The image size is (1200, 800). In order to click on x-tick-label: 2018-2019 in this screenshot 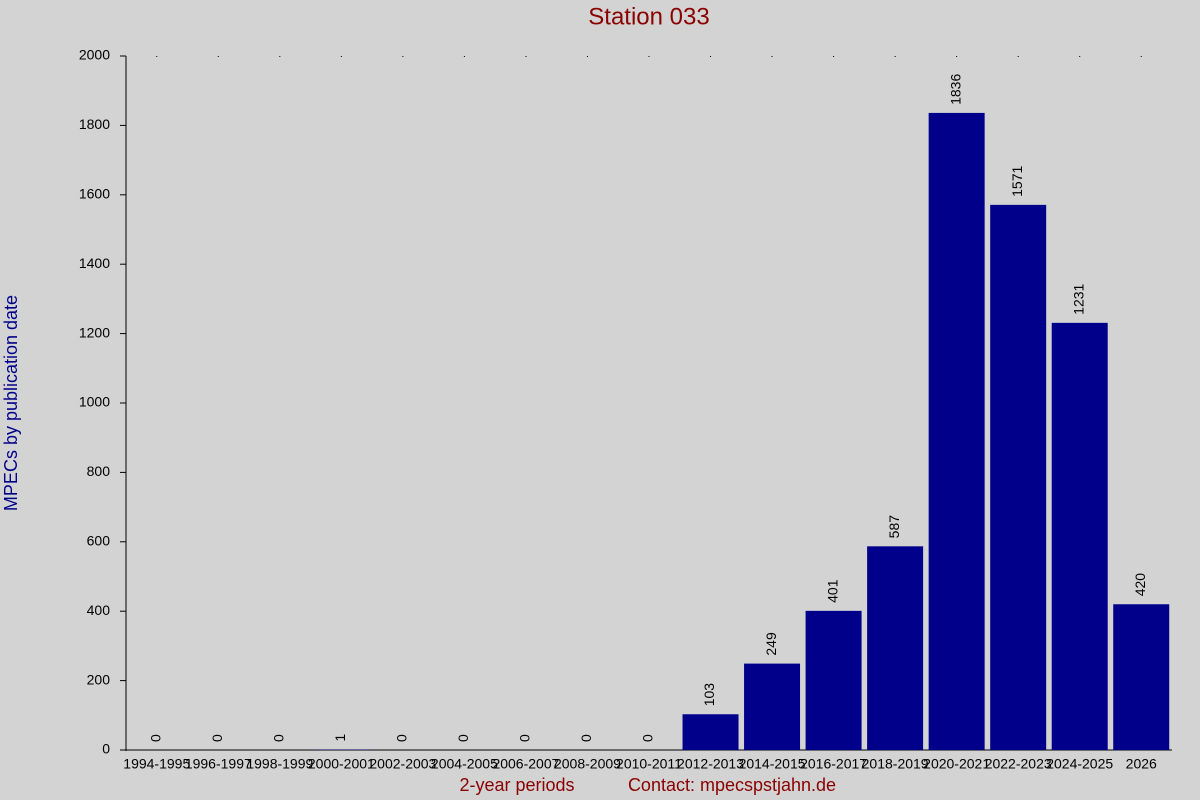, I will do `click(895, 764)`.